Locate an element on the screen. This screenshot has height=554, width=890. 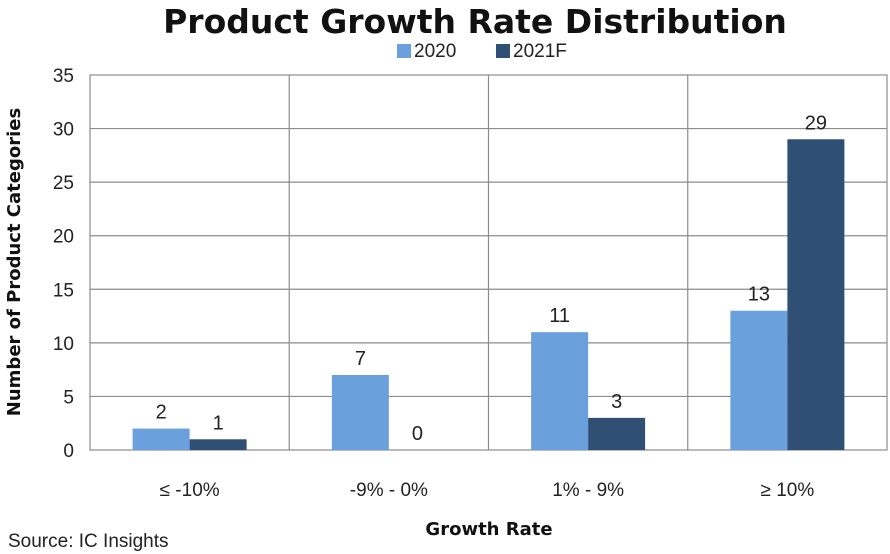
data-label-2021f: 29 is located at coordinates (816, 123).